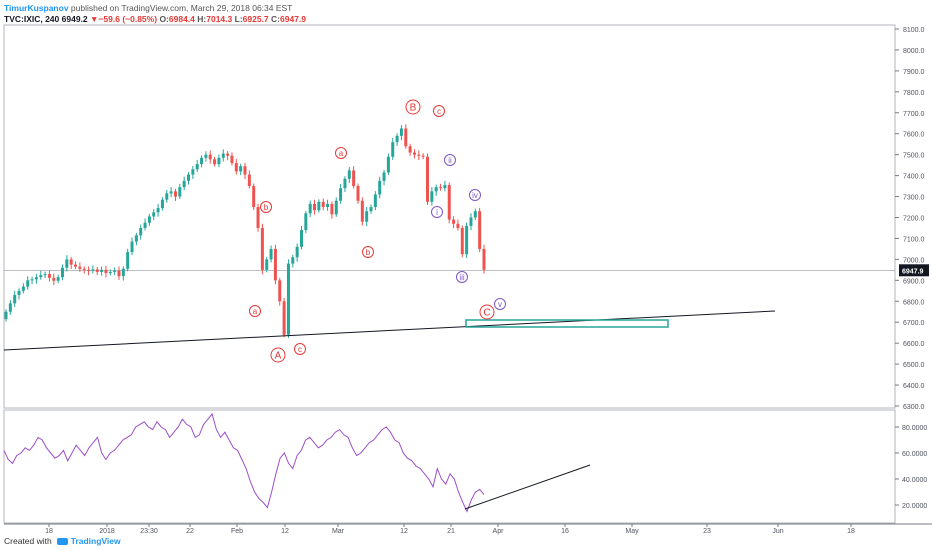  What do you see at coordinates (94, 19) in the screenshot?
I see `down-arrow-icon: ▼` at bounding box center [94, 19].